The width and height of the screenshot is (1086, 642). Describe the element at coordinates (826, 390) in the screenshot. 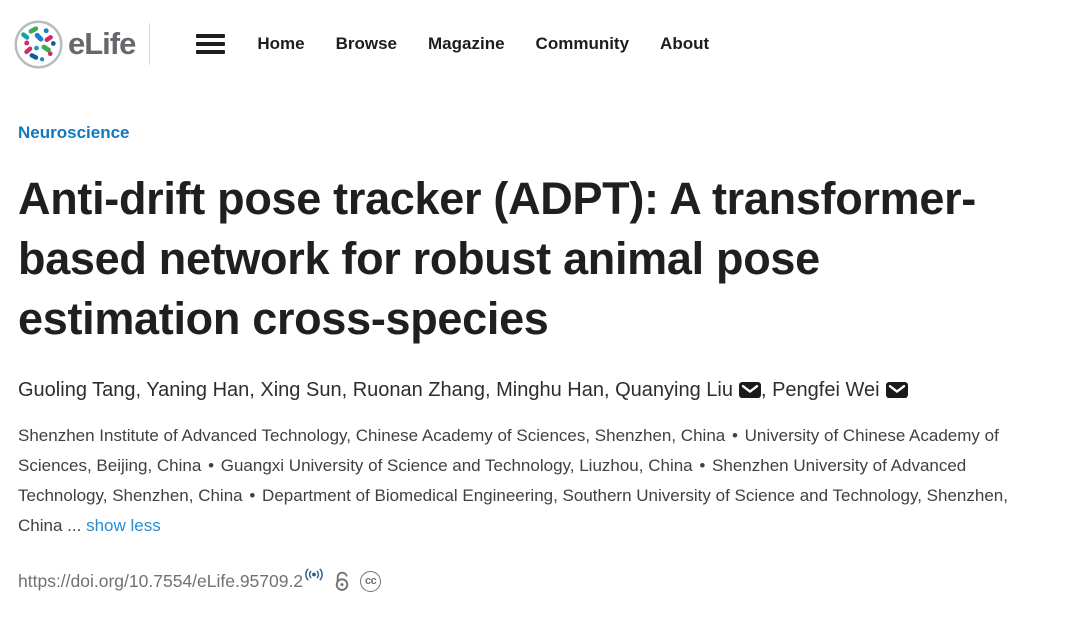

I see `author-names: Pengfei Wei` at that location.